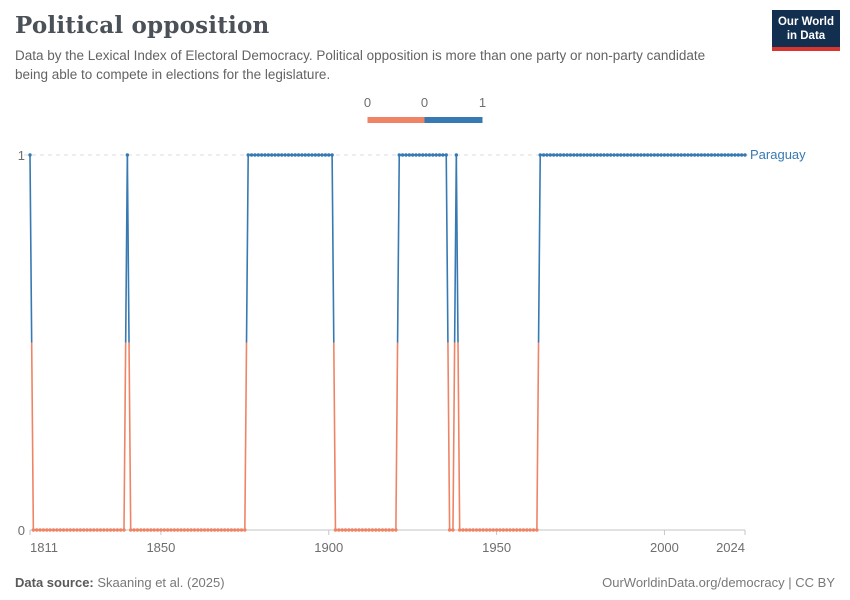 The image size is (850, 600). What do you see at coordinates (425, 110) in the screenshot?
I see `color-legend: 0 0 1` at bounding box center [425, 110].